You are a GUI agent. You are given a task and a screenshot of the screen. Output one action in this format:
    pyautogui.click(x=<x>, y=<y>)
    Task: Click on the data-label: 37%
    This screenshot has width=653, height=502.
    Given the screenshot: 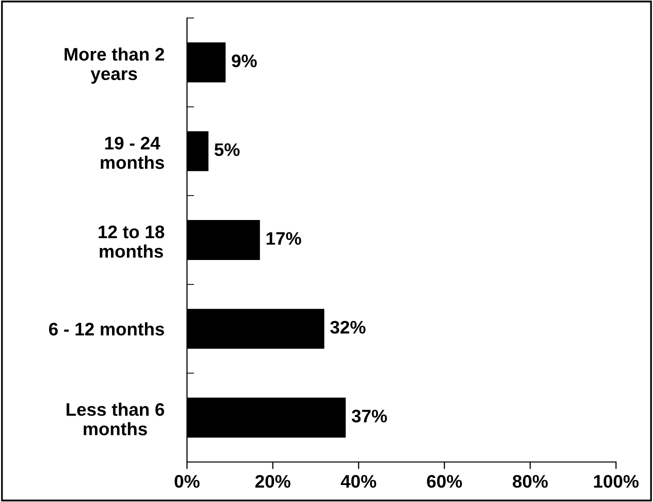 What is the action you would take?
    pyautogui.click(x=369, y=416)
    